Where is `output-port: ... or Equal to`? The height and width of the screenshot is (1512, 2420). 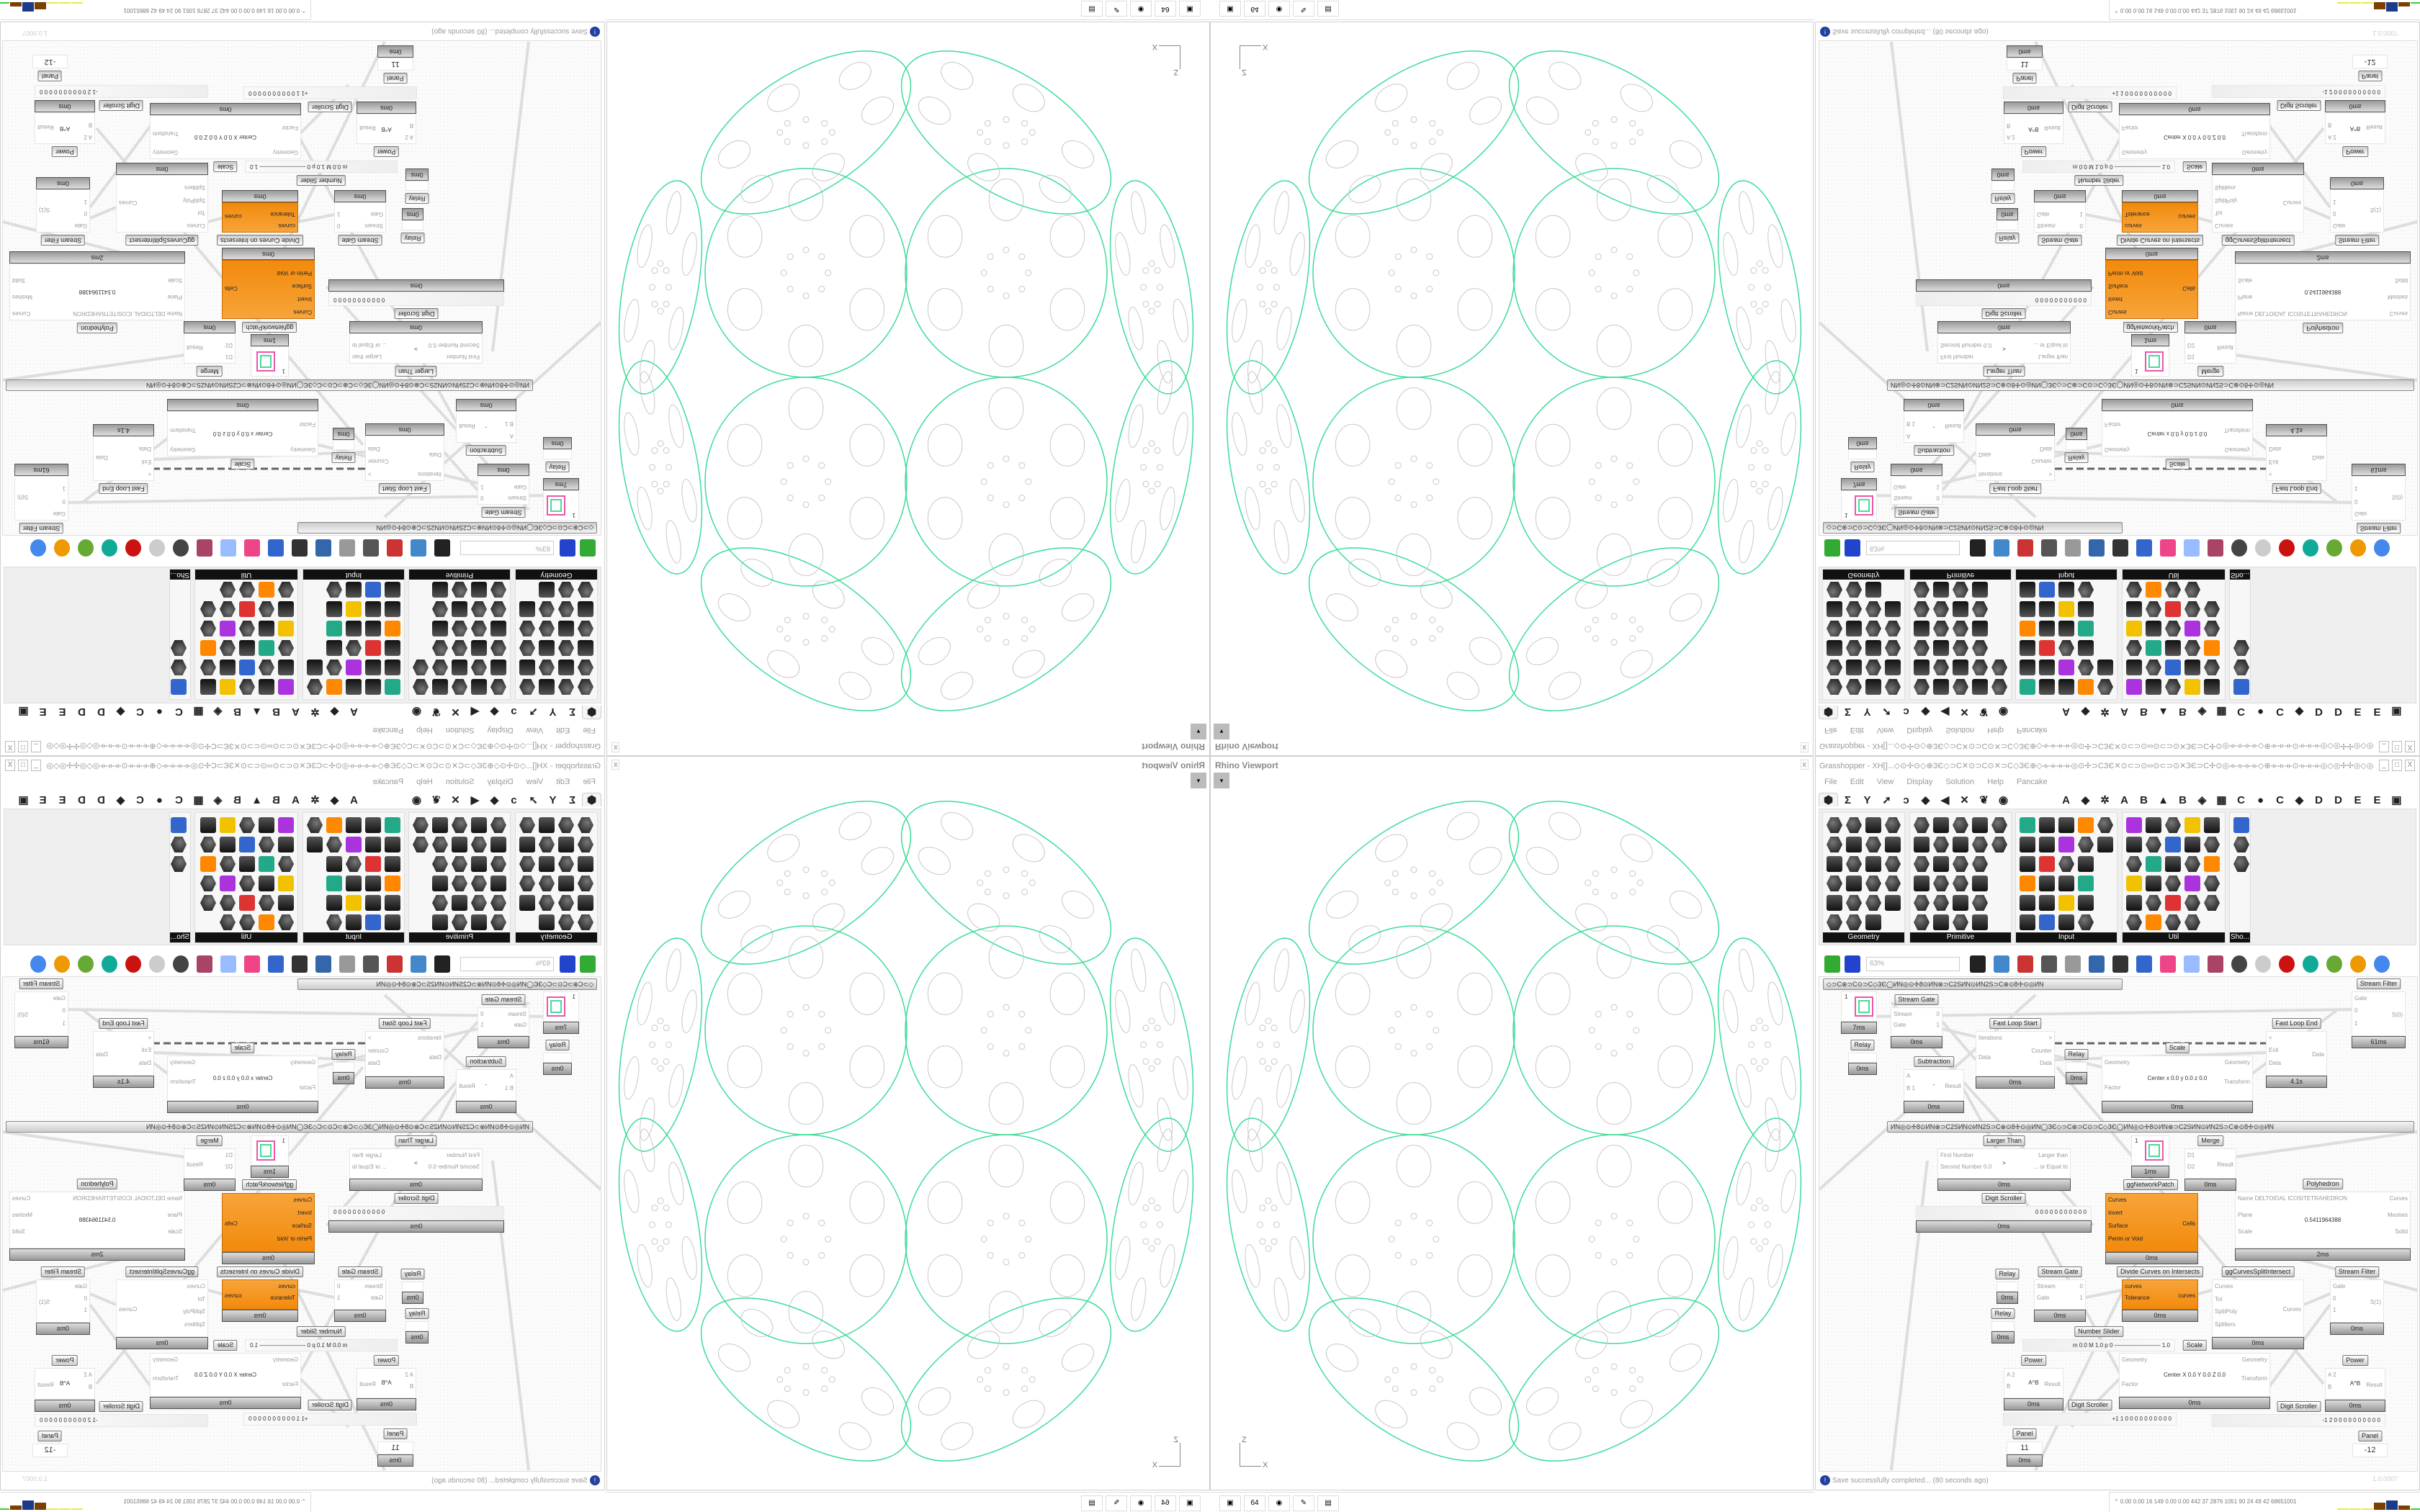
output-port: ... or Equal to is located at coordinates (369, 345).